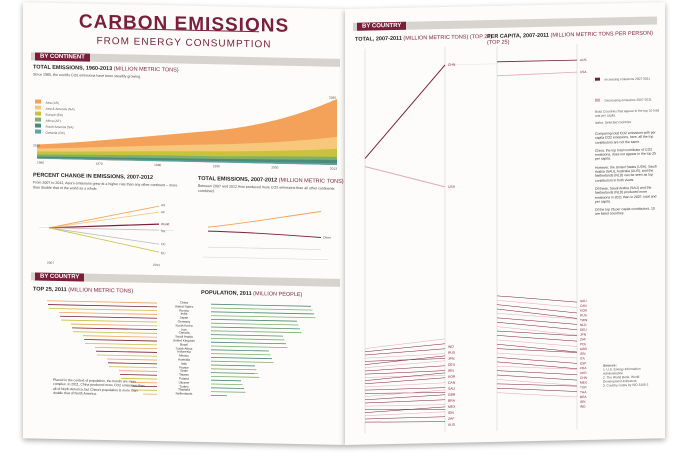 Image resolution: width=687 pixels, height=456 pixels. I want to click on top25-header: TOP 25, 2011 (MILLION METRIC TONS), so click(83, 290).